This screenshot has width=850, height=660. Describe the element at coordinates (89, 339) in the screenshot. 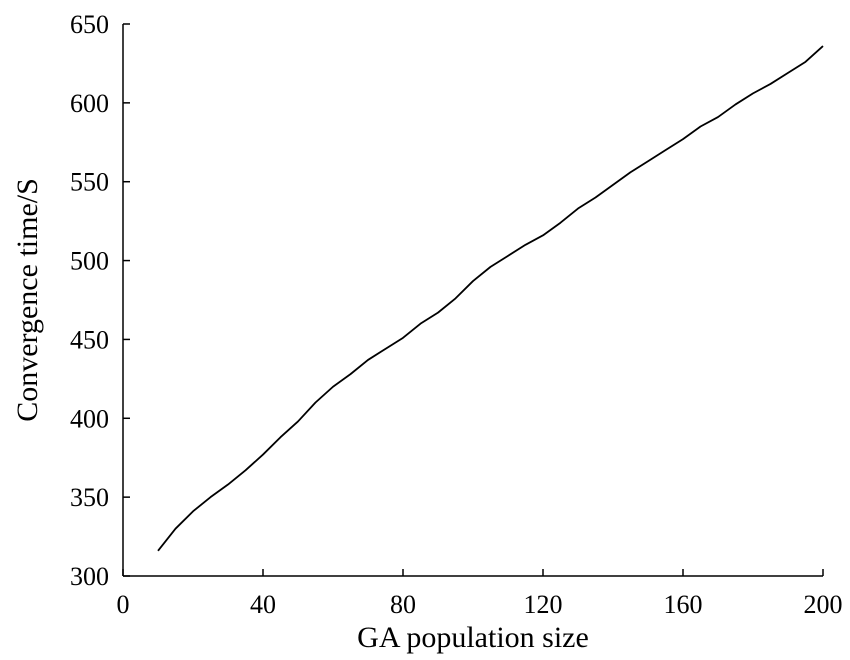

I see `y-tick-label: 450` at that location.